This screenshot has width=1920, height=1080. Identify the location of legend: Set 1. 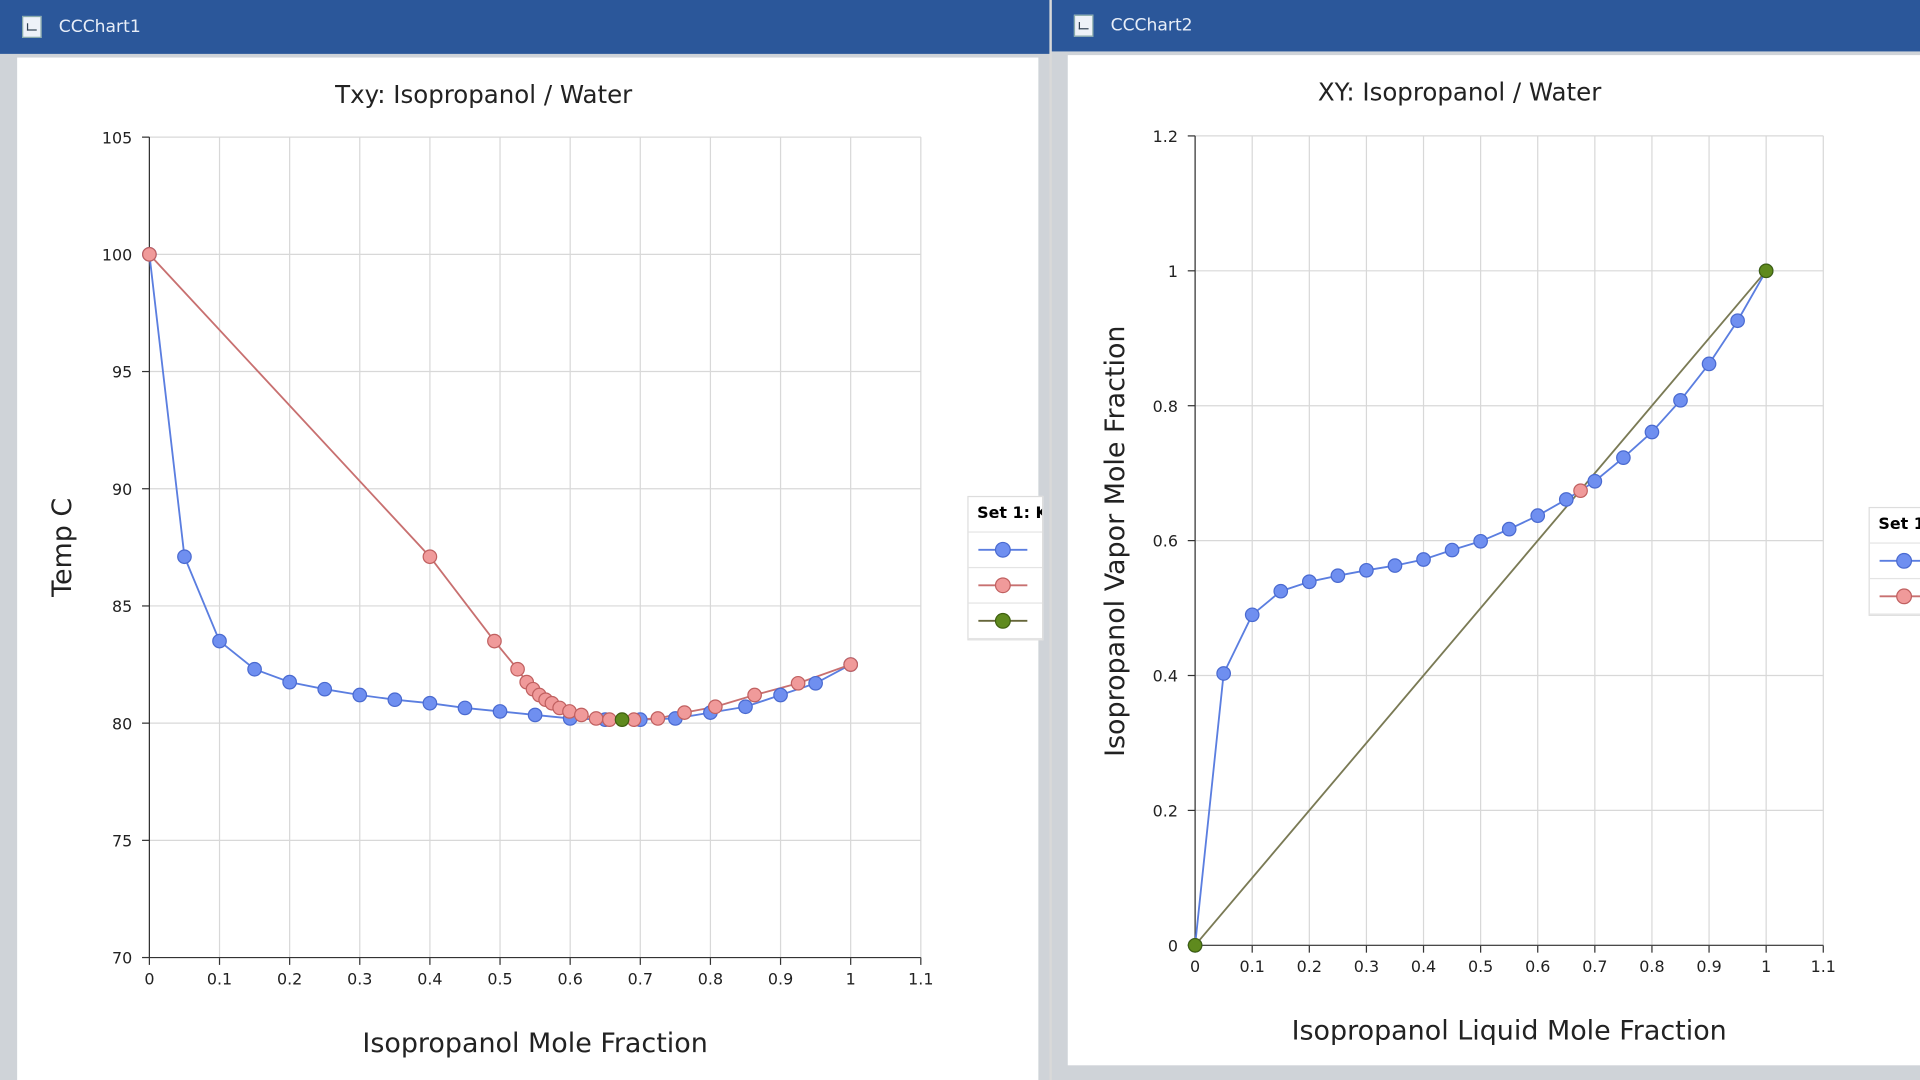
(1894, 561).